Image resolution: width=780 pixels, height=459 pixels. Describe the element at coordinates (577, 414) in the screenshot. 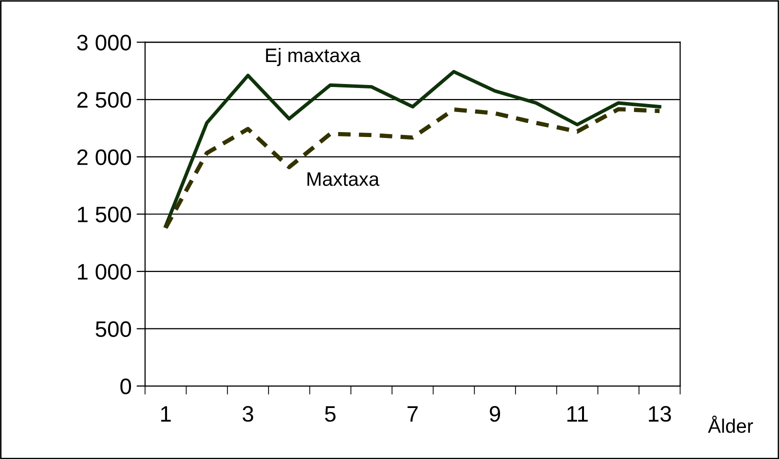

I see `x-tick-label: 11` at that location.